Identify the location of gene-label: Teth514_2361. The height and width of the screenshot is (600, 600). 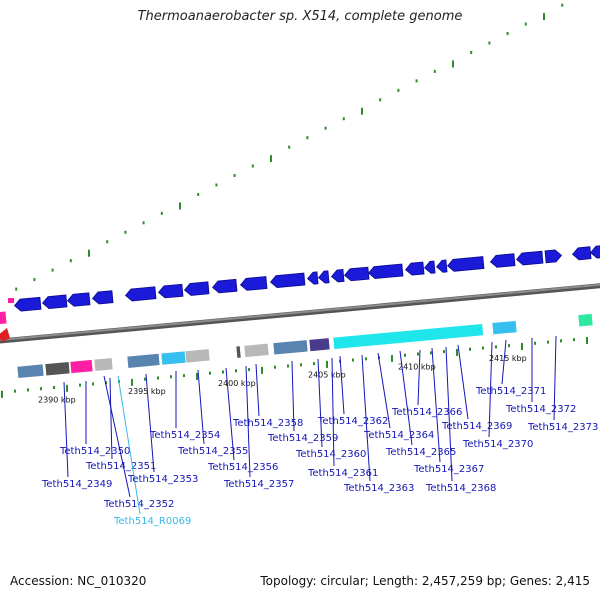
(342, 473).